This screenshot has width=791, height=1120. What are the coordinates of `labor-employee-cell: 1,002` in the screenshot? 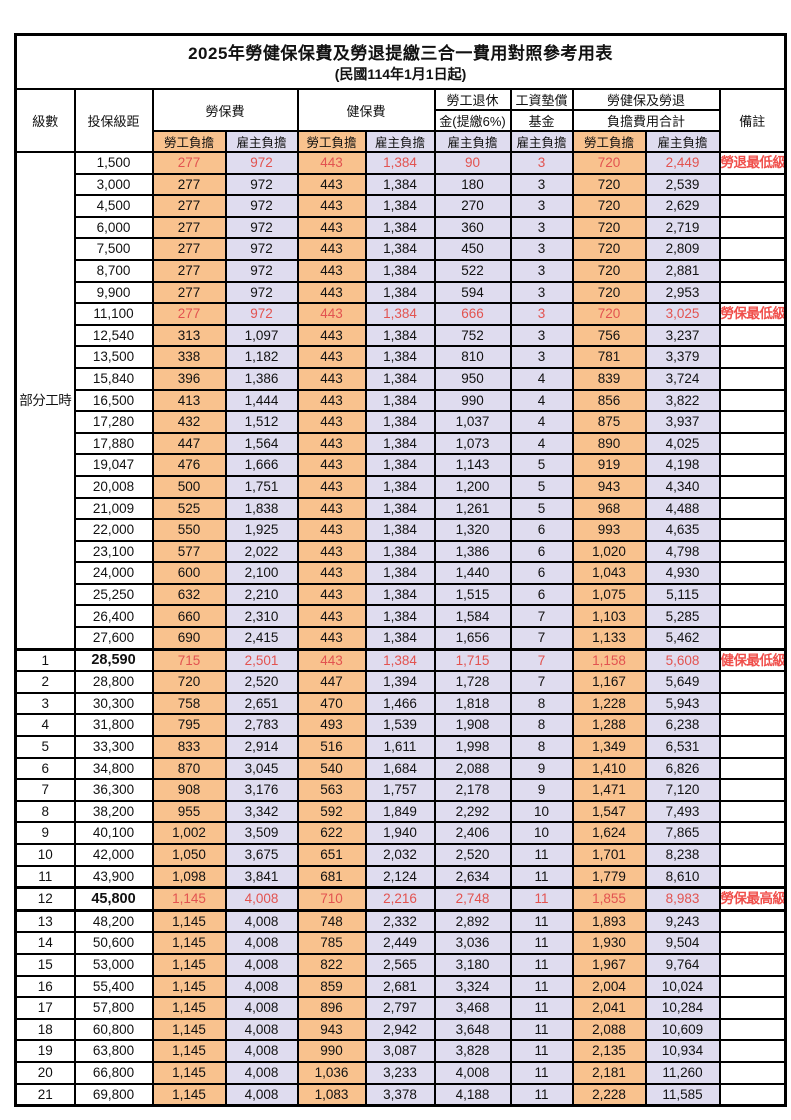 It's located at (189, 833).